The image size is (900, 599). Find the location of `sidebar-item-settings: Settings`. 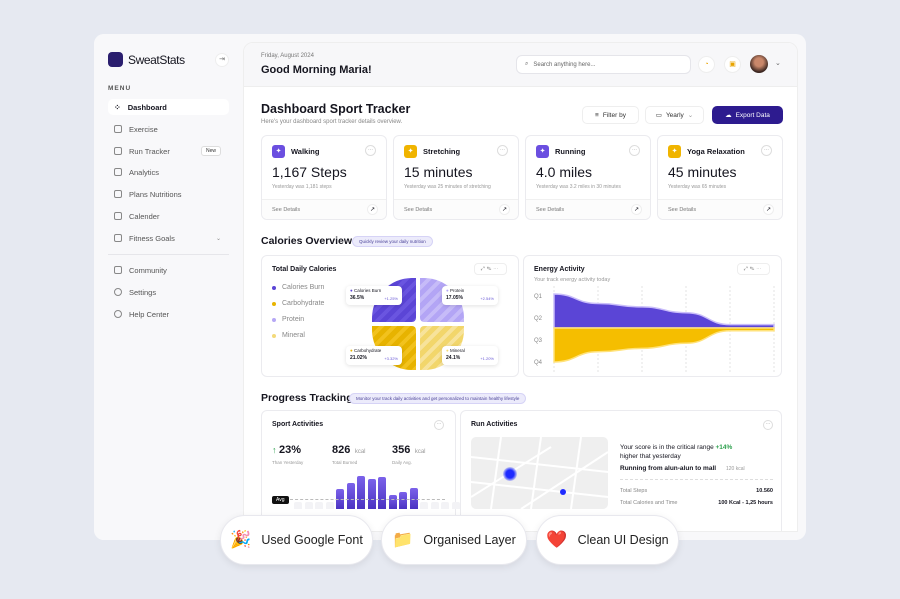

sidebar-item-settings: Settings is located at coordinates (168, 292).